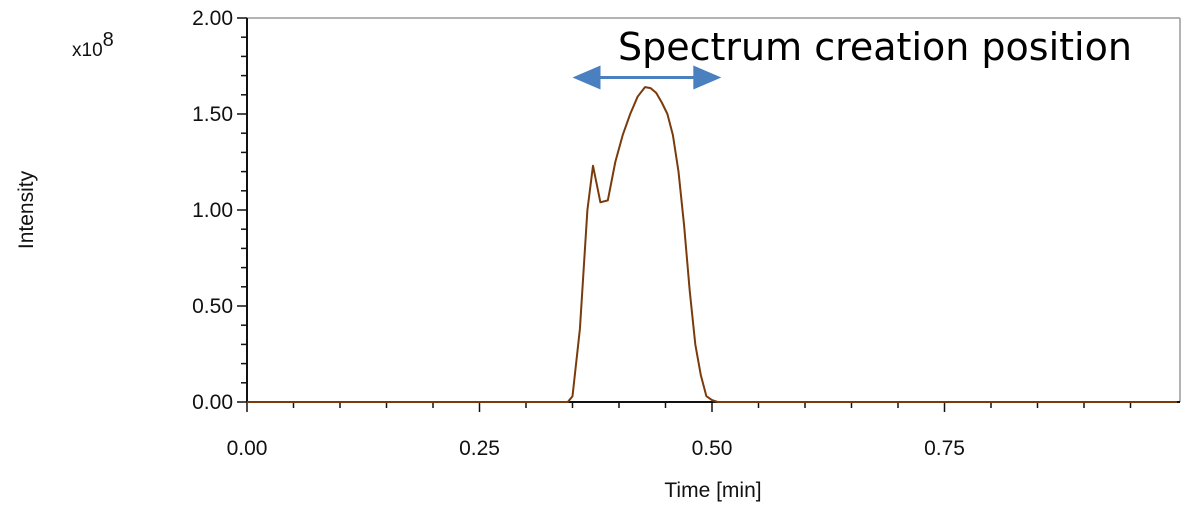 Image resolution: width=1200 pixels, height=507 pixels. What do you see at coordinates (87, 50) in the screenshot?
I see `y-multiplier-base: x10` at bounding box center [87, 50].